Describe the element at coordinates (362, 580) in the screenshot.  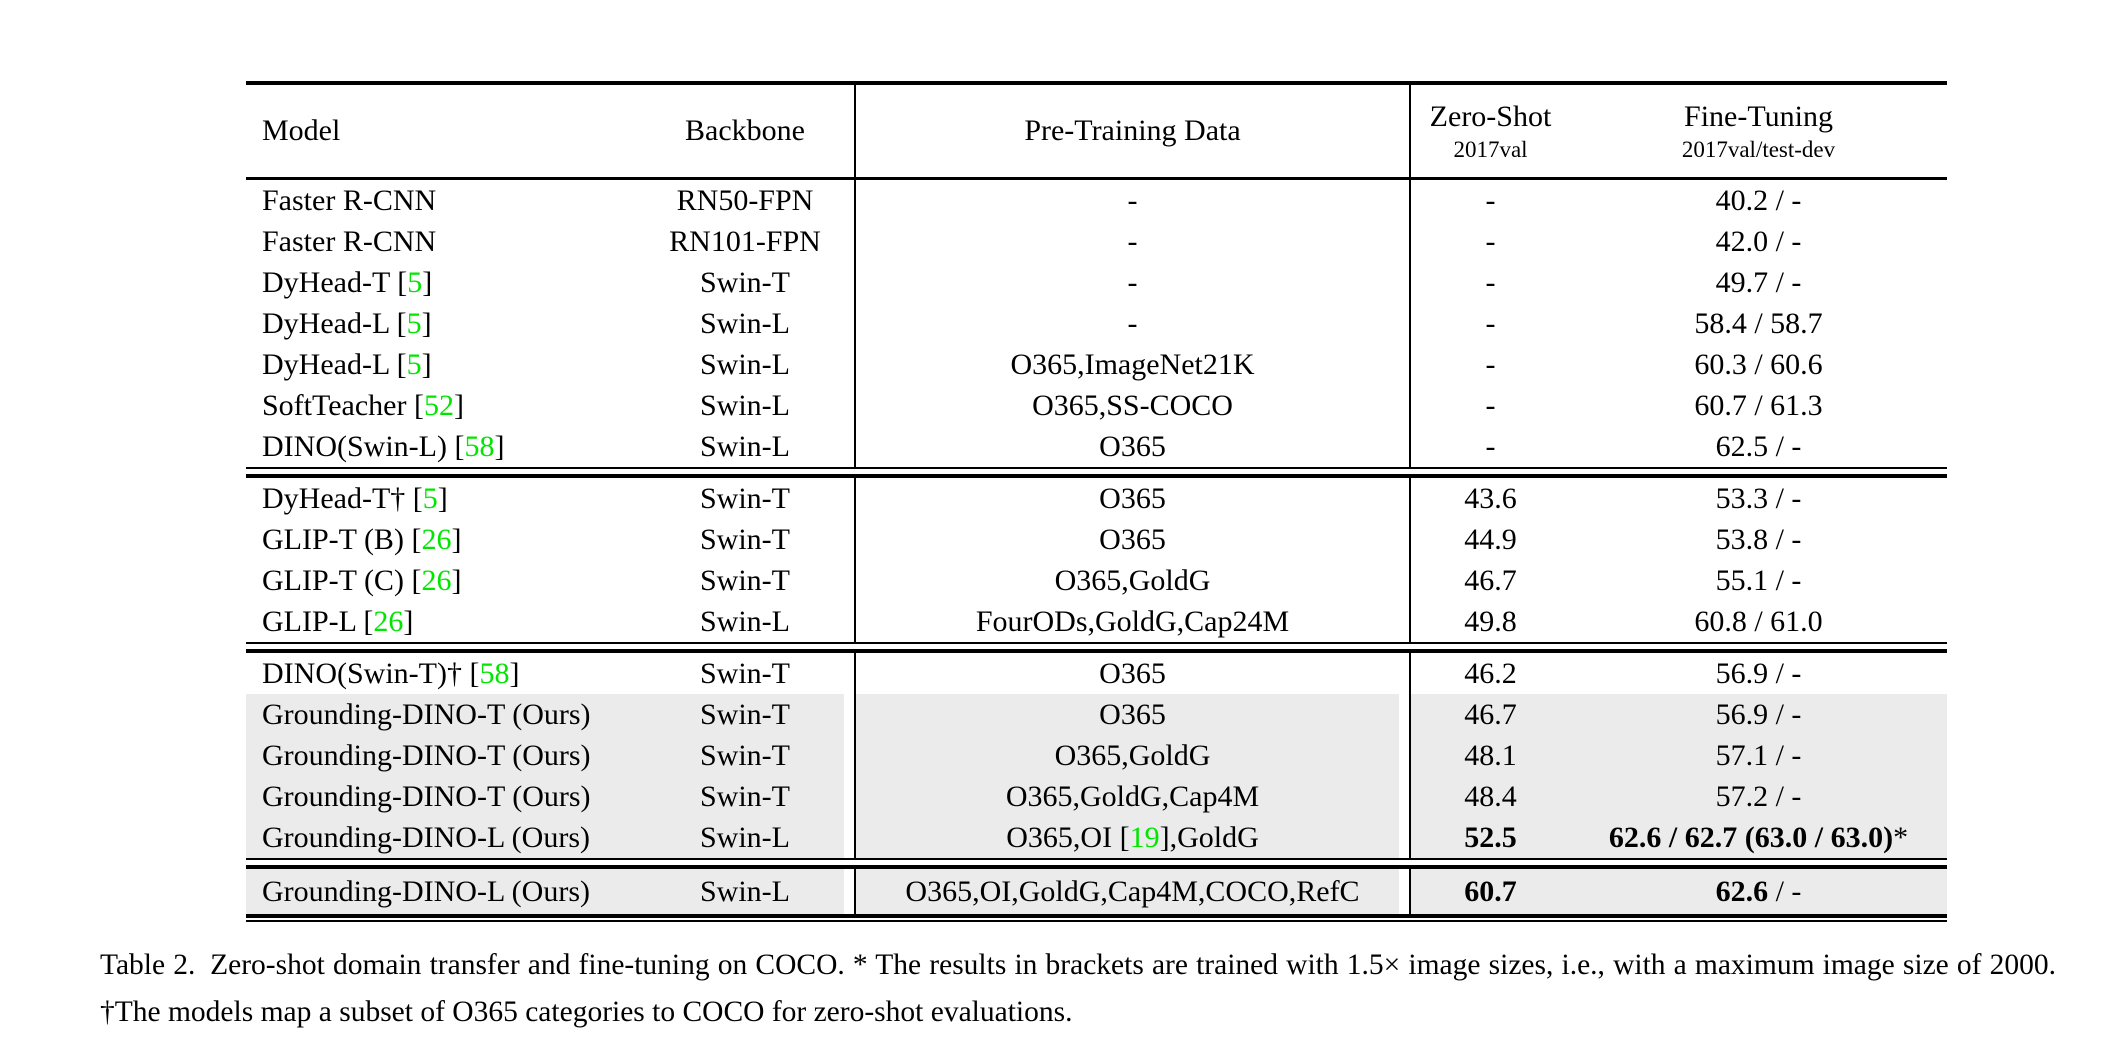
I see `cell-model: GLIP-T (C) [26]` at that location.